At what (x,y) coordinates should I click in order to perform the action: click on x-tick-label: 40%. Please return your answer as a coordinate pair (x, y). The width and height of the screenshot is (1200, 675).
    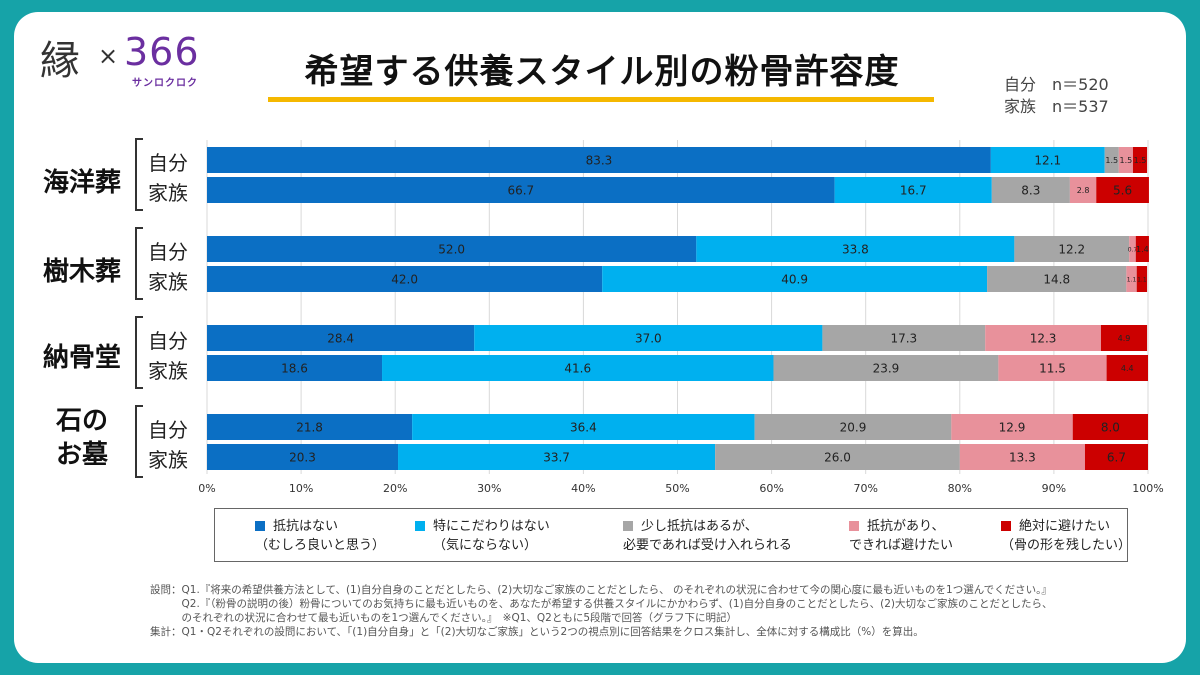
    Looking at the image, I should click on (583, 488).